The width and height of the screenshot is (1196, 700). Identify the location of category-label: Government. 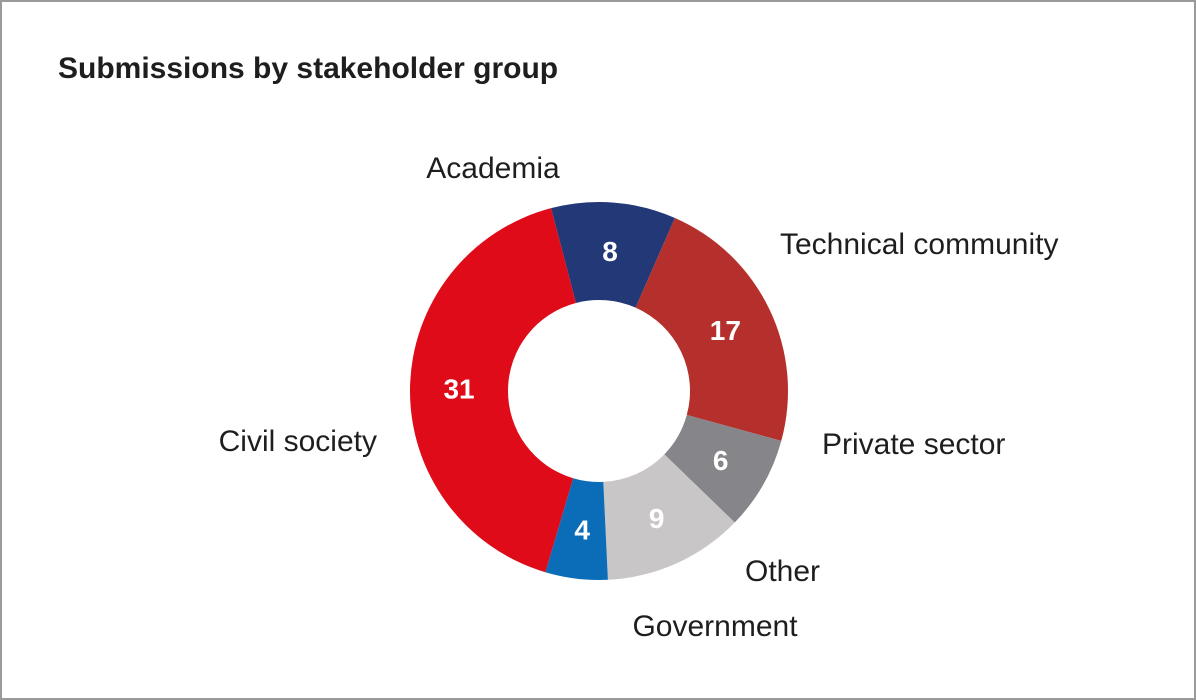
(715, 626).